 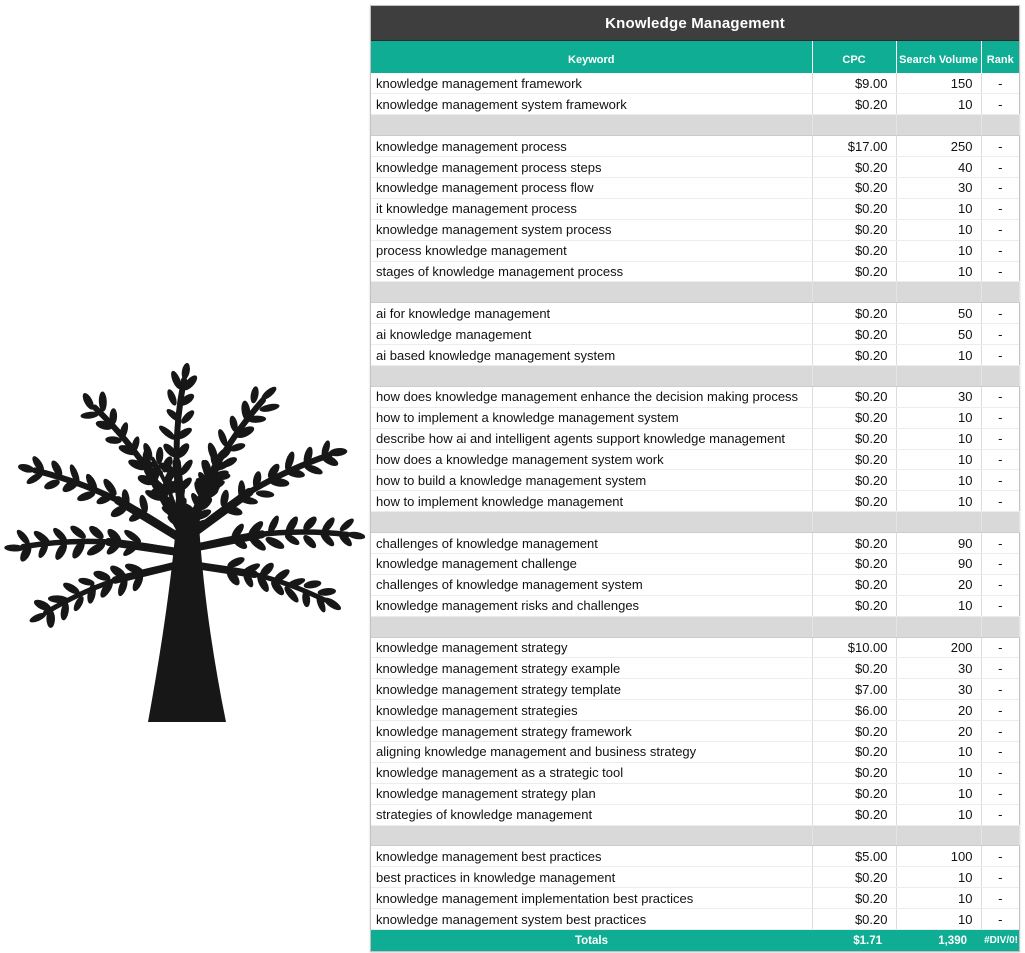 I want to click on table-title: Knowledge Management, so click(x=695, y=23).